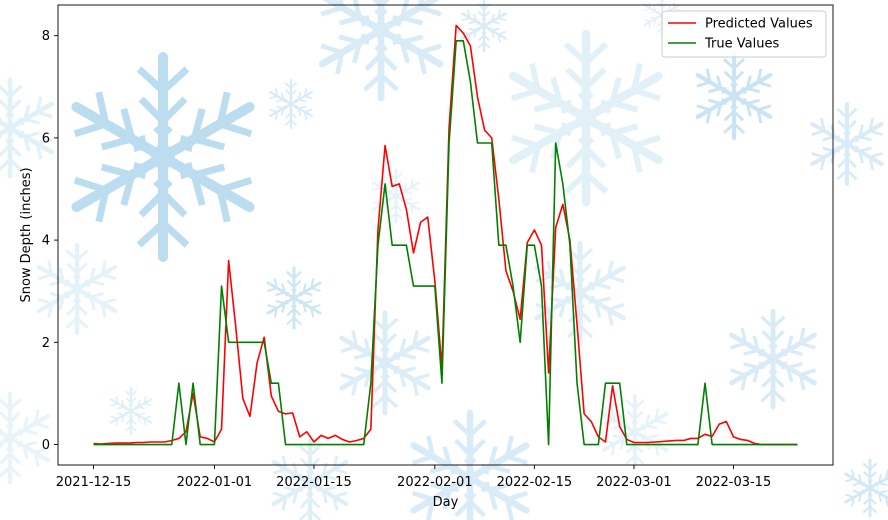 The height and width of the screenshot is (520, 888). What do you see at coordinates (94, 482) in the screenshot?
I see `x-tick-label: 2021-12-15` at bounding box center [94, 482].